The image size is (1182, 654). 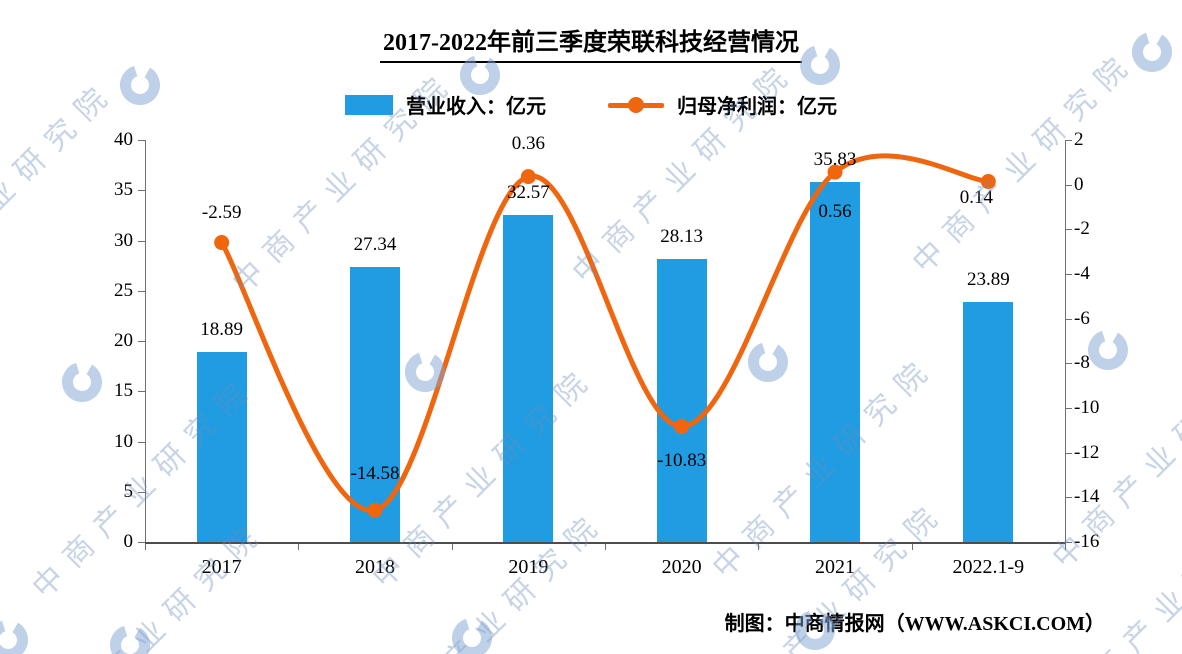 What do you see at coordinates (369, 104) in the screenshot?
I see `revenue-bar-swatch-icon` at bounding box center [369, 104].